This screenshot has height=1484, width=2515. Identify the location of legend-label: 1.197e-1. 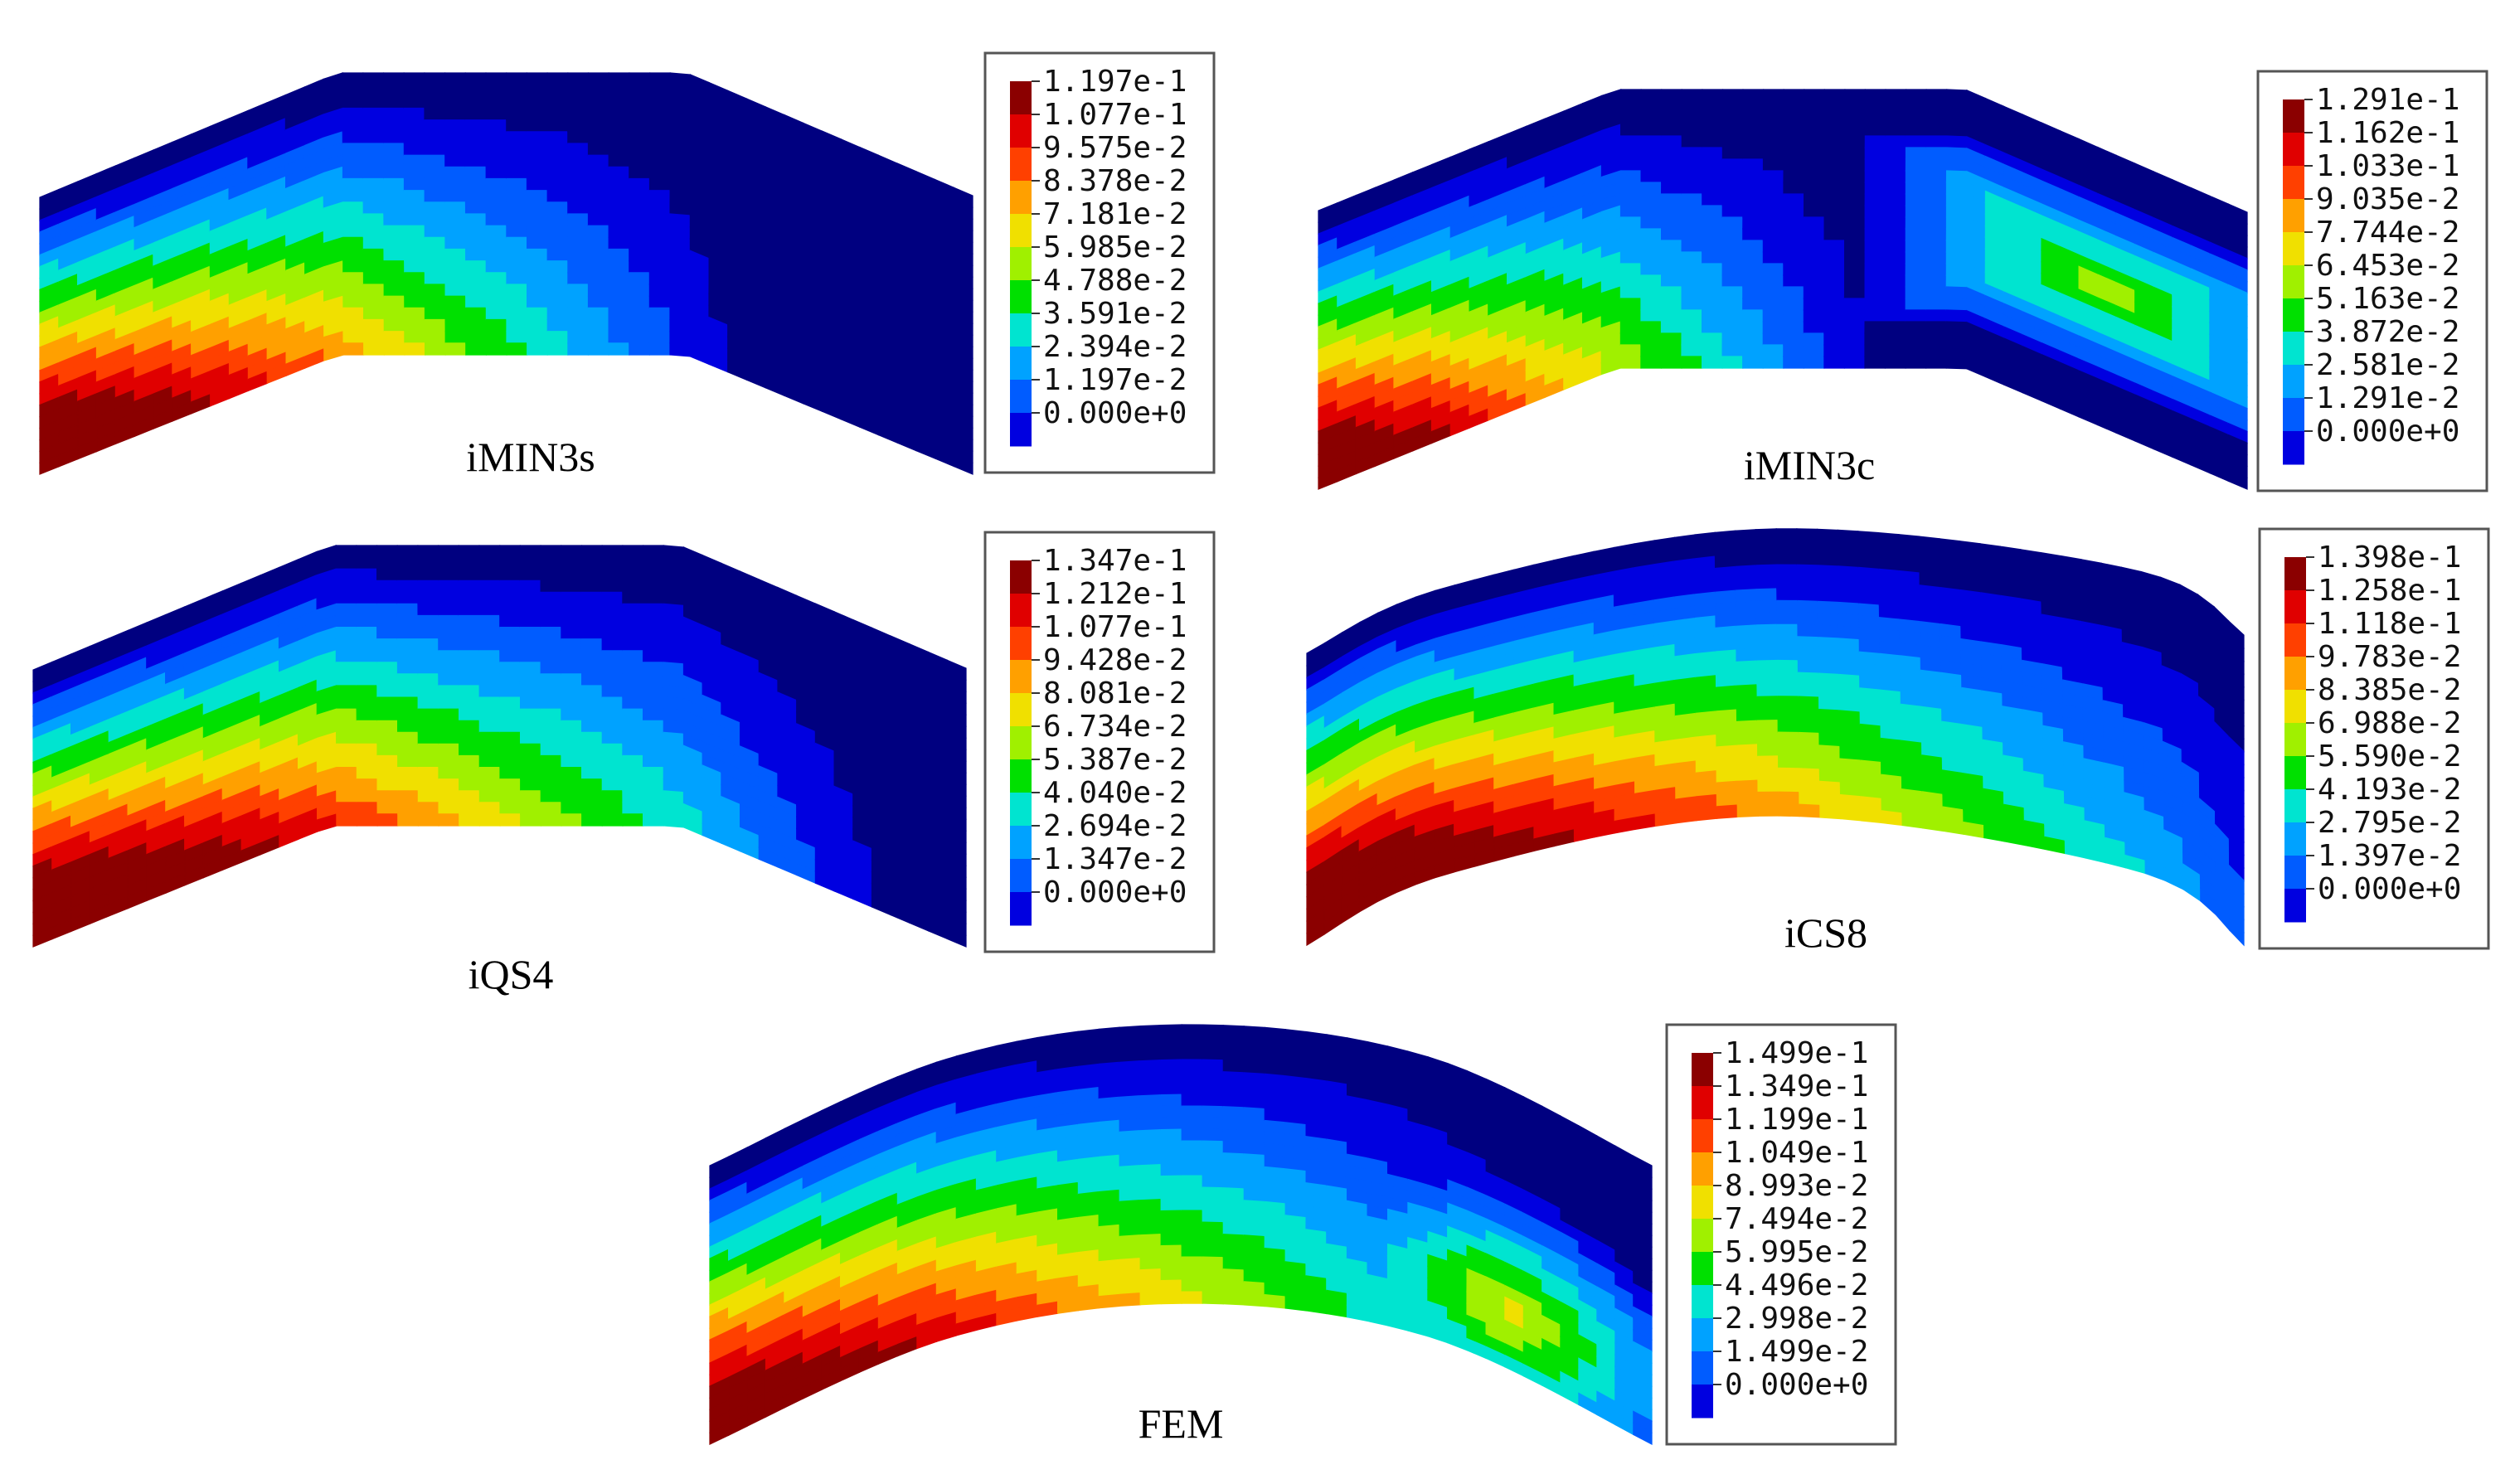
(1115, 82).